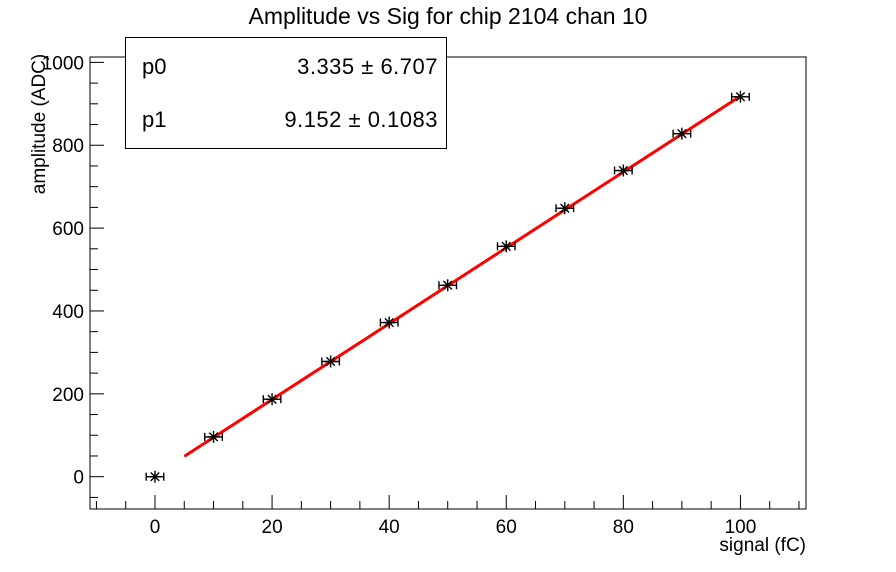 This screenshot has height=572, width=896. I want to click on x-tick-label: 0, so click(155, 527).